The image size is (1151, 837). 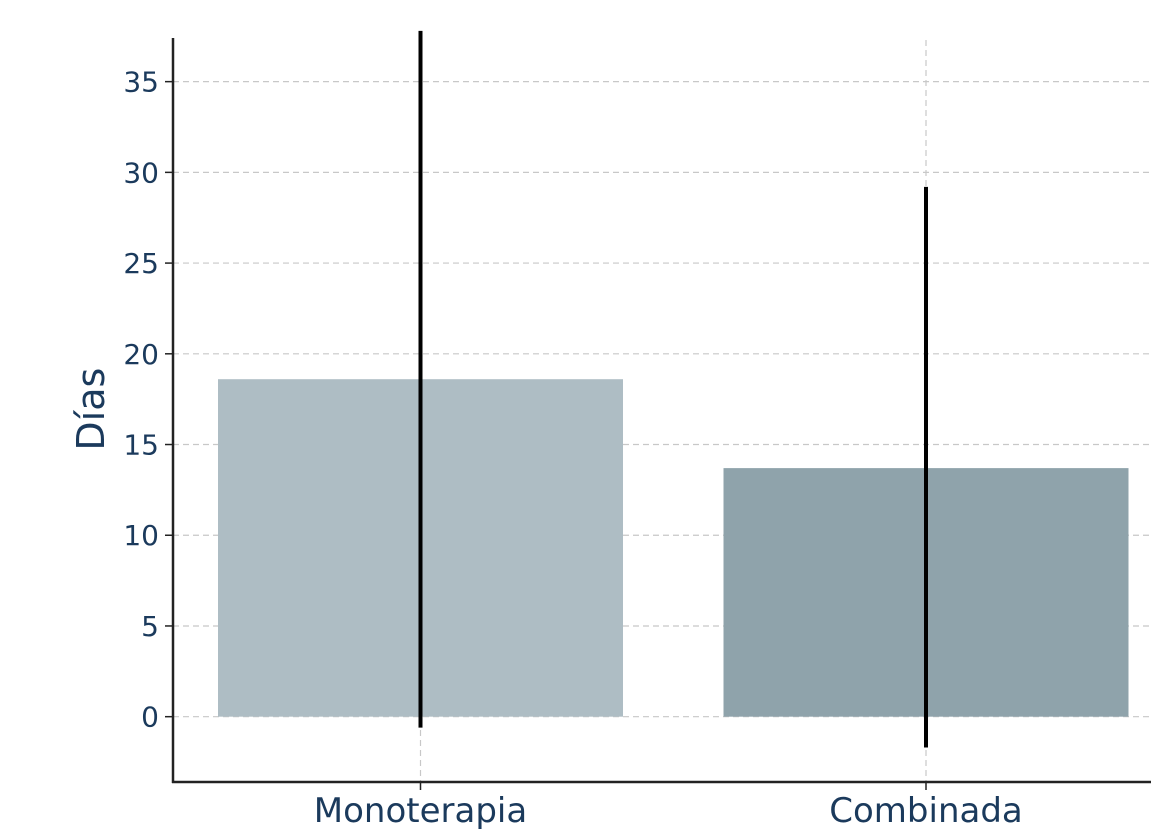 What do you see at coordinates (150, 717) in the screenshot?
I see `y-tick-label: 0` at bounding box center [150, 717].